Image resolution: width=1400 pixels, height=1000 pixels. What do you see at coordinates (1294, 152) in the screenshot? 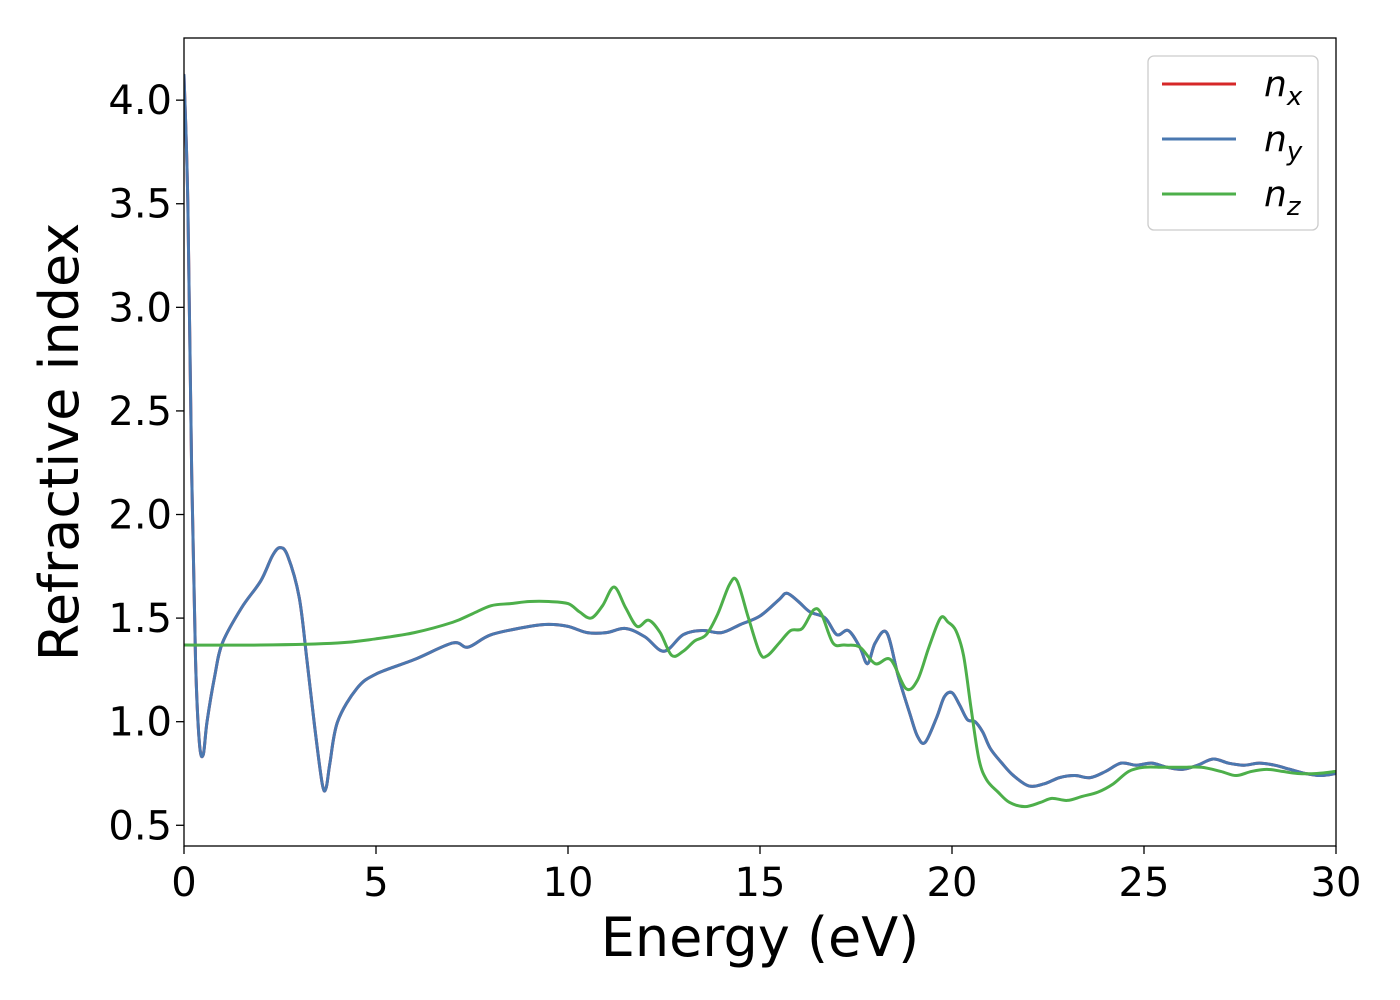
I see `legend-label-subscript: y` at bounding box center [1294, 152].